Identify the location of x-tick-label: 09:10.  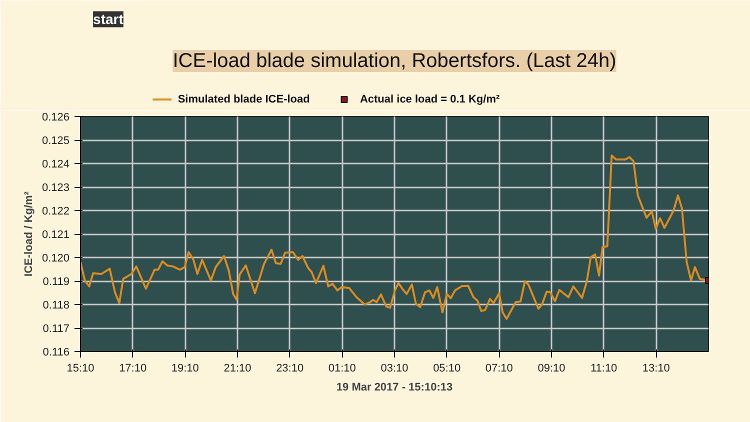
(552, 368).